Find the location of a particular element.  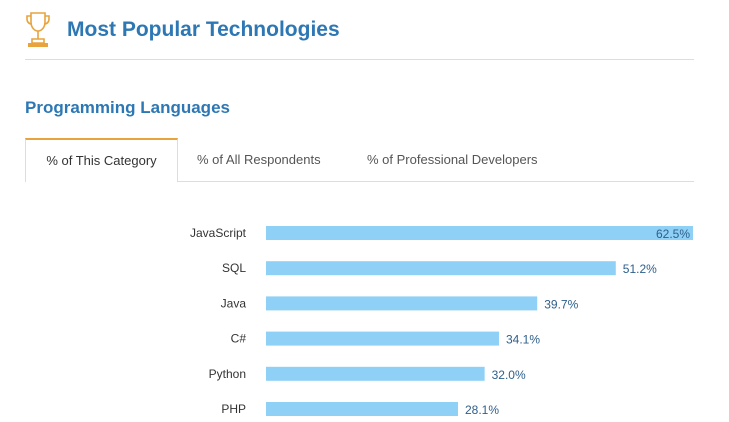

page-title: Most Popular Technologies is located at coordinates (203, 29).